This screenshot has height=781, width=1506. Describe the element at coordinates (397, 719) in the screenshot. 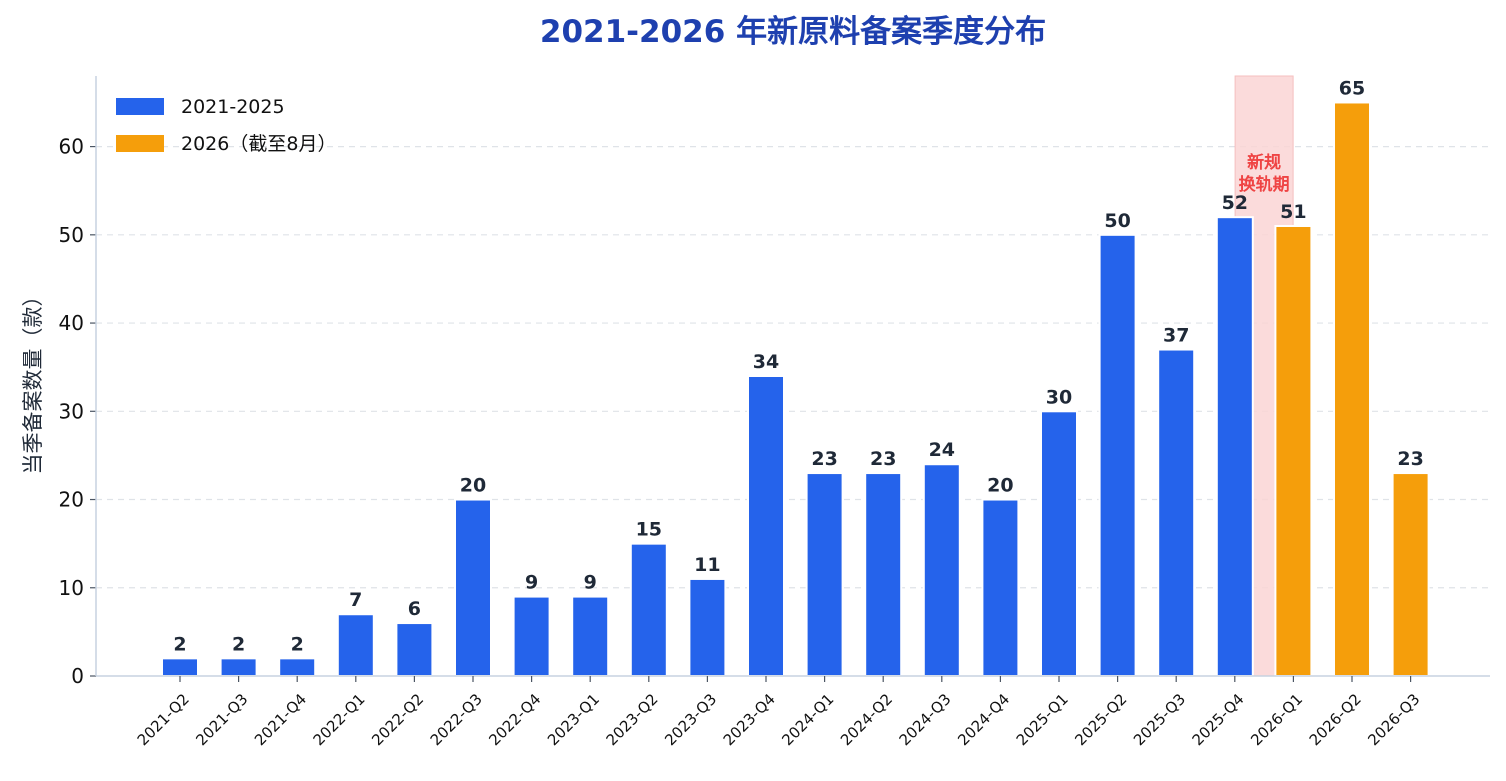

I see `x-tick-label: 2022-Q2` at that location.